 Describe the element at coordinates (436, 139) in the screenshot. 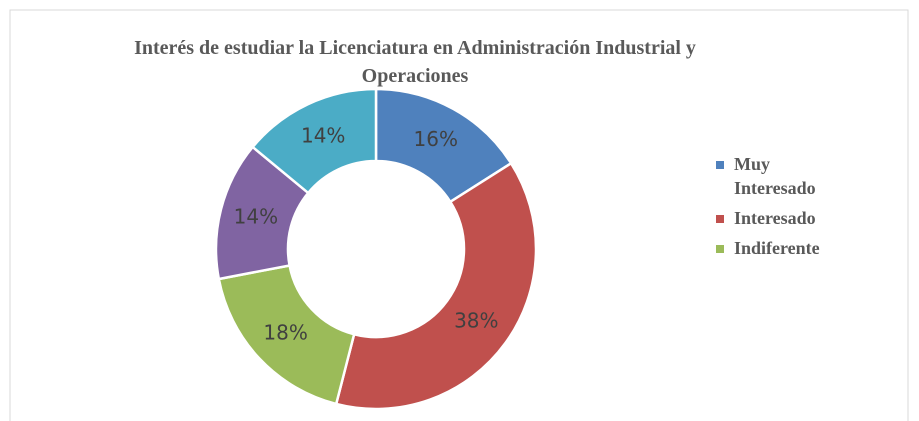

I see `data-label: 16%` at that location.